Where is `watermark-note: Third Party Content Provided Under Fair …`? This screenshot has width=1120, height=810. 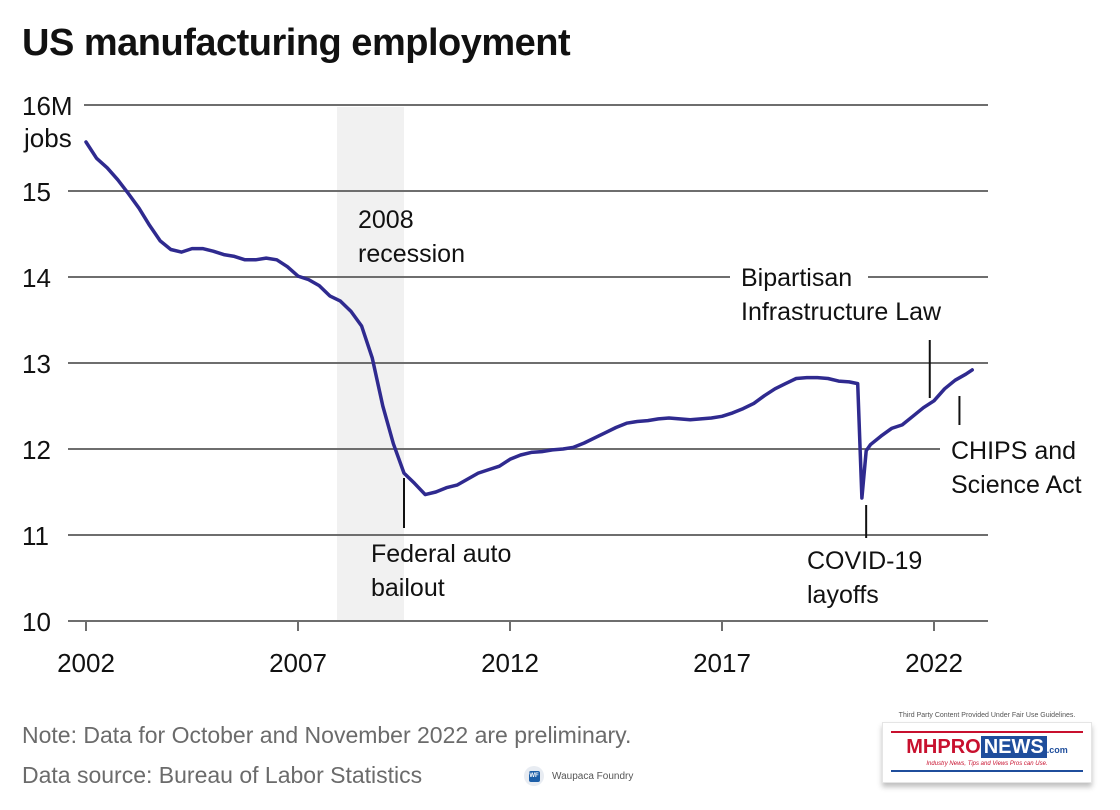 watermark-note: Third Party Content Provided Under Fair … is located at coordinates (987, 715).